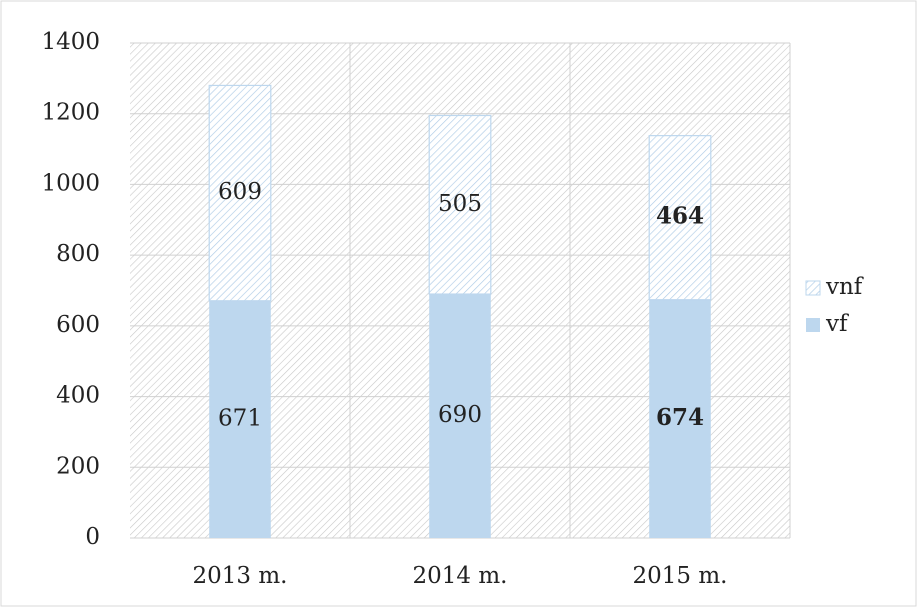 The image size is (917, 607). I want to click on data-label: 690, so click(460, 415).